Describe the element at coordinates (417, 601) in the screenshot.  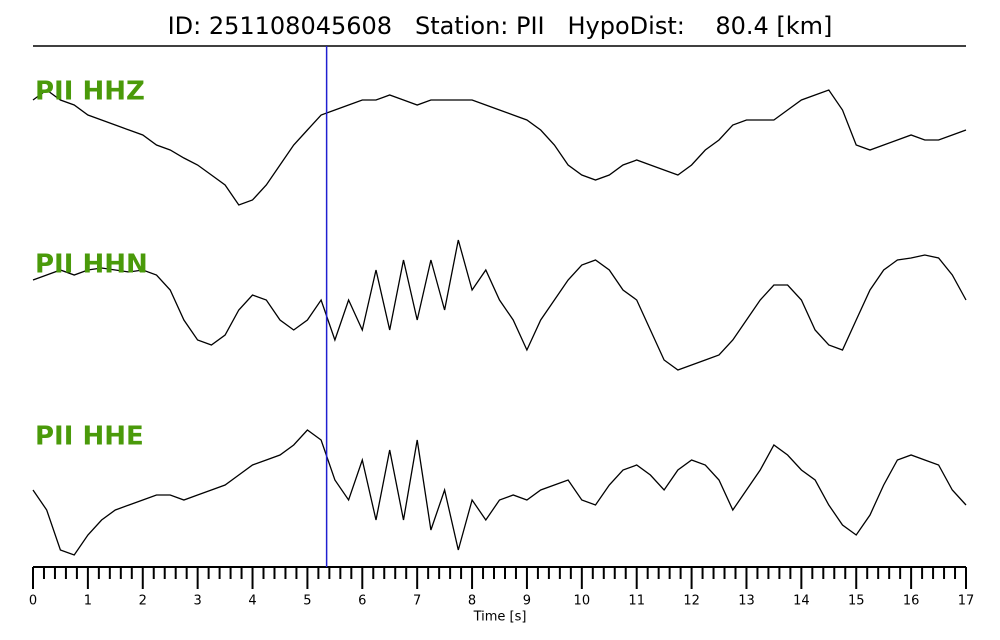
I see `x-tick-label: 7` at that location.